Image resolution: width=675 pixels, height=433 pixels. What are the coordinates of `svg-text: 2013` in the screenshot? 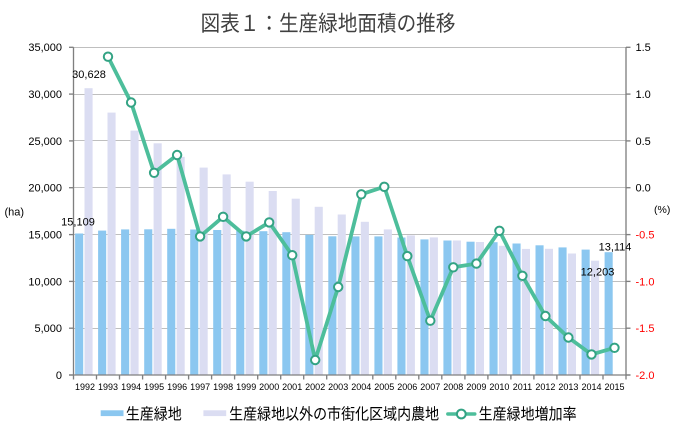 It's located at (568, 387).